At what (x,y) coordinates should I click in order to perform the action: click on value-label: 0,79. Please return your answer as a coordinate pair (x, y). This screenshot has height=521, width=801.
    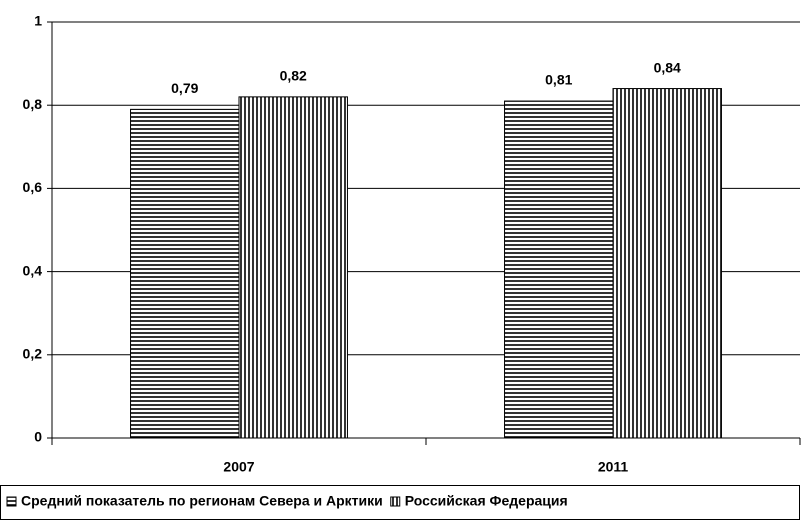
    Looking at the image, I should click on (184, 88).